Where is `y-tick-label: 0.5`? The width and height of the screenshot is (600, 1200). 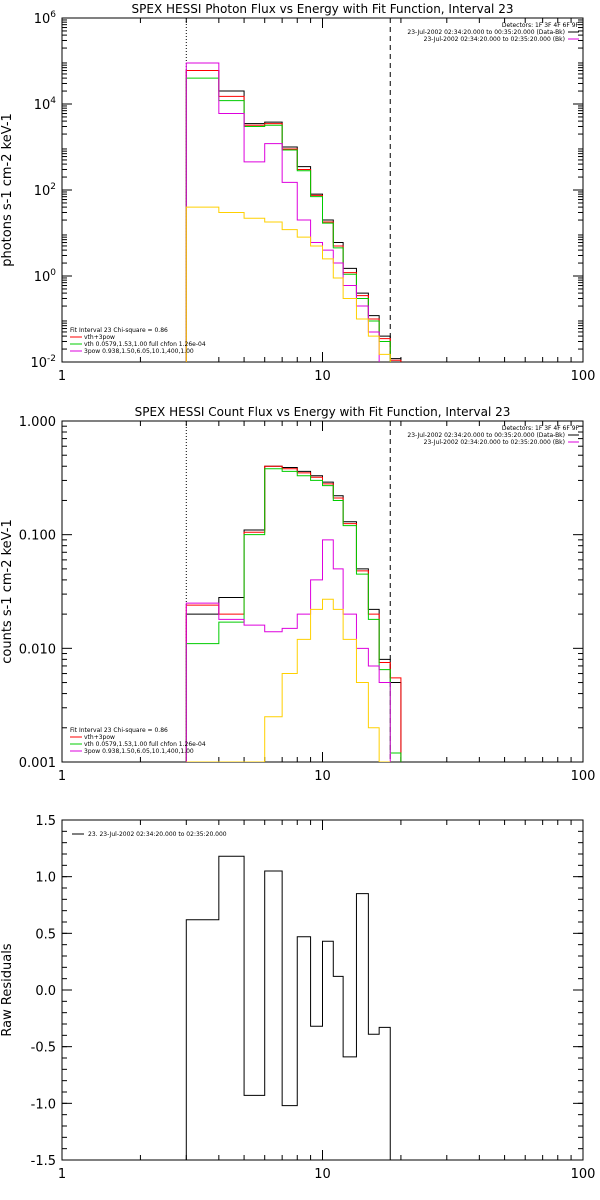 y-tick-label: 0.5 is located at coordinates (45, 934).